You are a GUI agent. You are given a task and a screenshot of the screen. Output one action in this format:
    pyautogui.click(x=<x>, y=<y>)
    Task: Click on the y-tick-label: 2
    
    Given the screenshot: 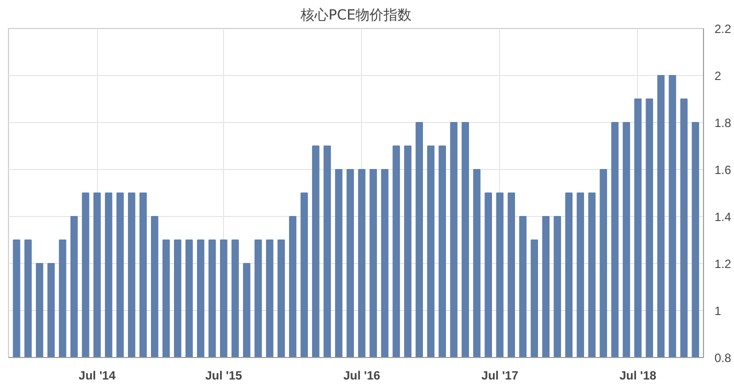 What is the action you would take?
    pyautogui.click(x=718, y=76)
    